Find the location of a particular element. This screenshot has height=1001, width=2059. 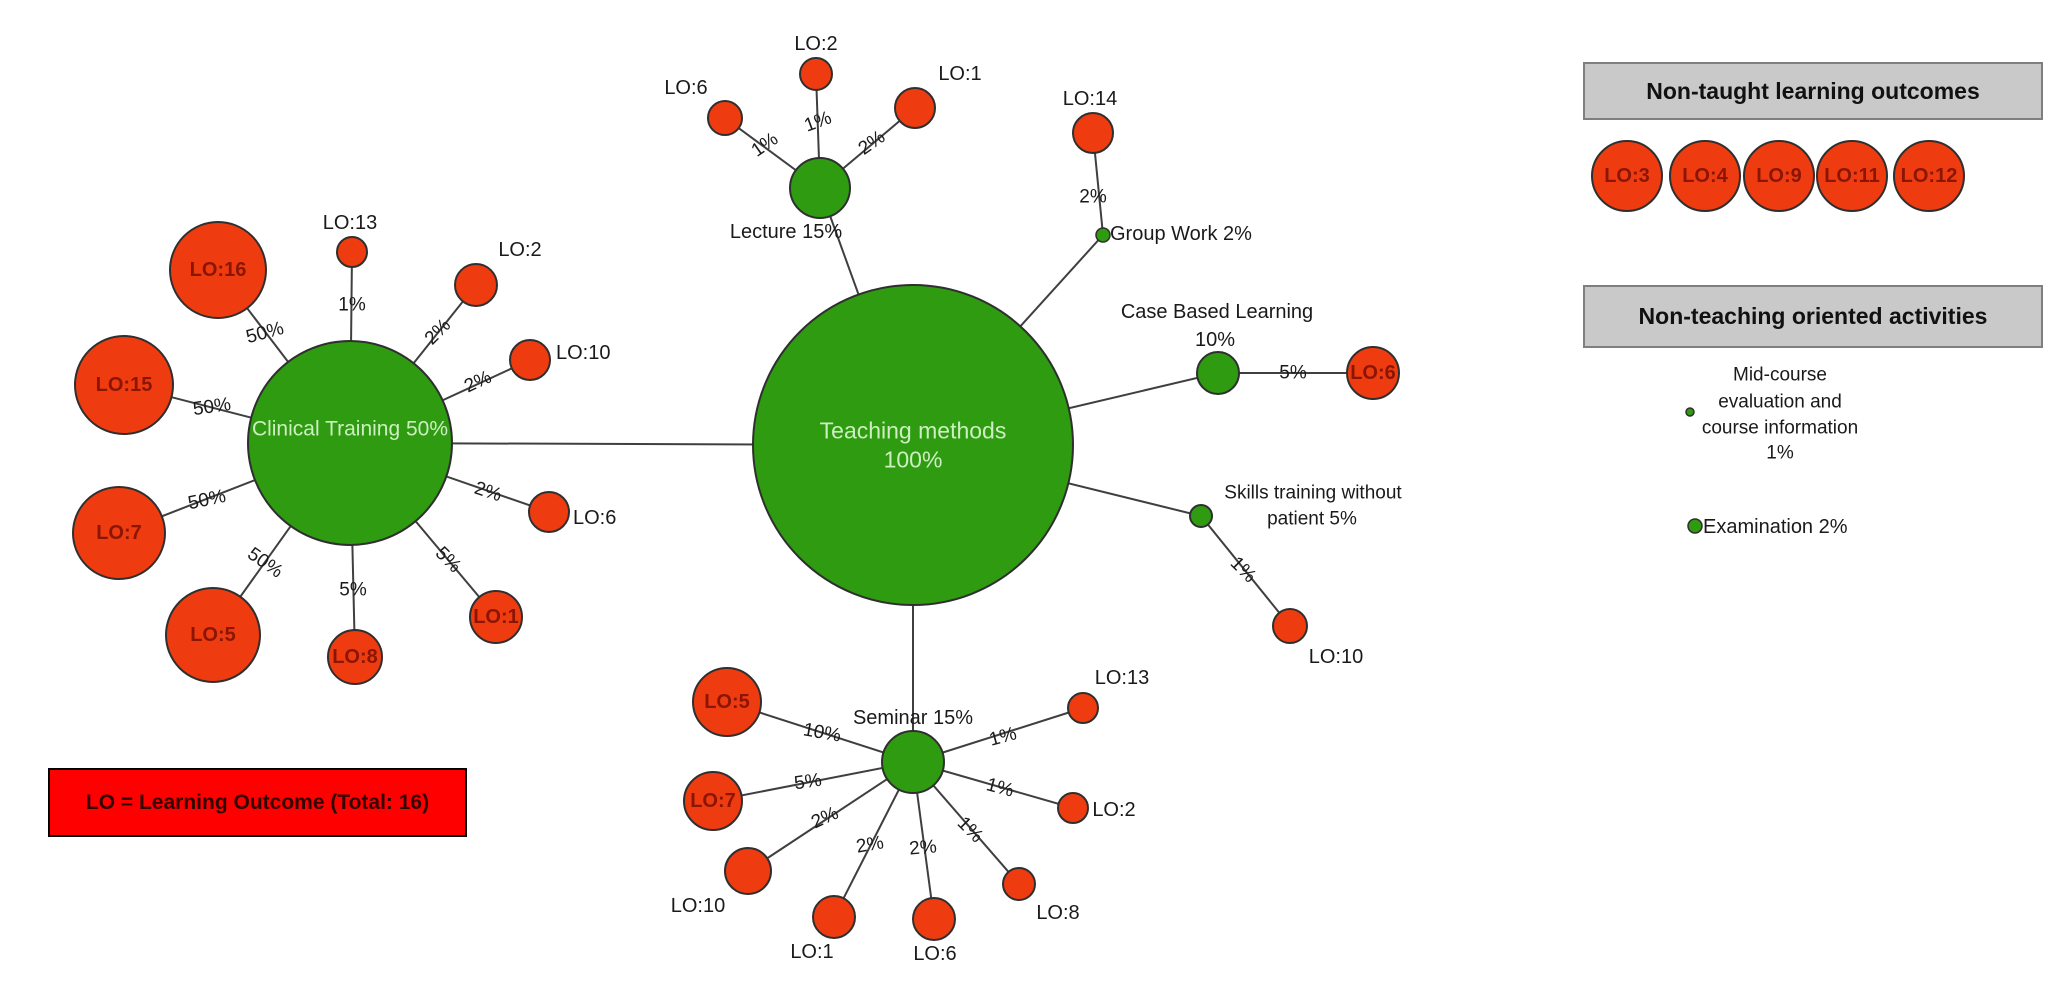

node-clinical-lo5-label: LO:5 is located at coordinates (213, 635).